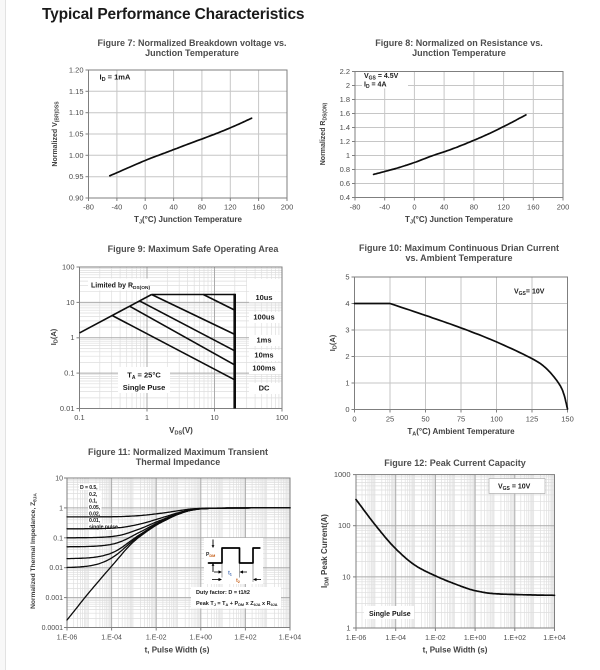 The image size is (600, 670). Describe the element at coordinates (345, 141) in the screenshot. I see `svg-text: 1.2` at that location.